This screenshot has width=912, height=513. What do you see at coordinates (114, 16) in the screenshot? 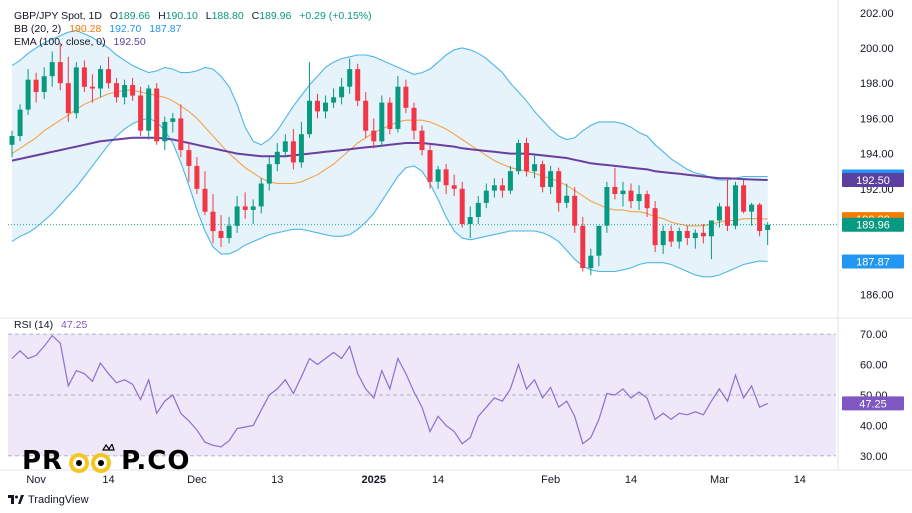
I see `open-label: O` at bounding box center [114, 16].